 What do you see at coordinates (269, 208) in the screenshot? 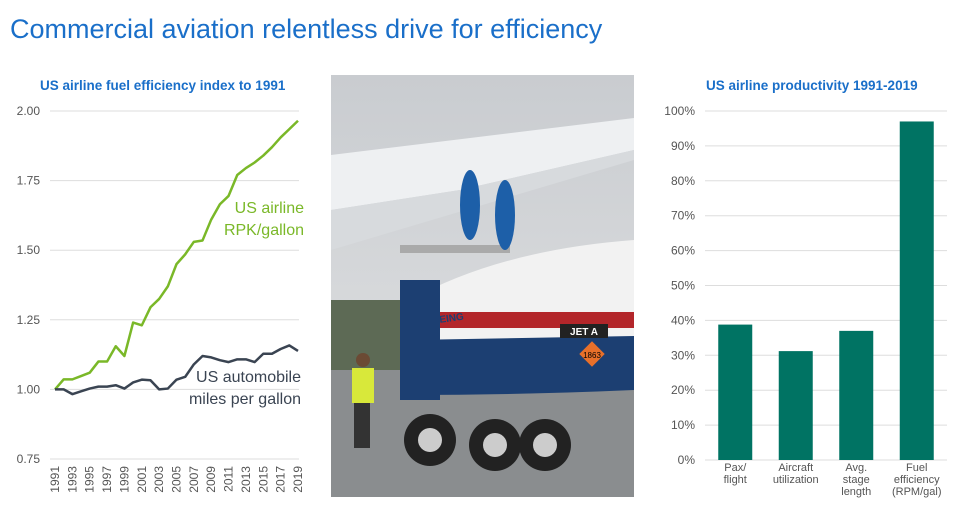
I see `series-label: US airline` at bounding box center [269, 208].